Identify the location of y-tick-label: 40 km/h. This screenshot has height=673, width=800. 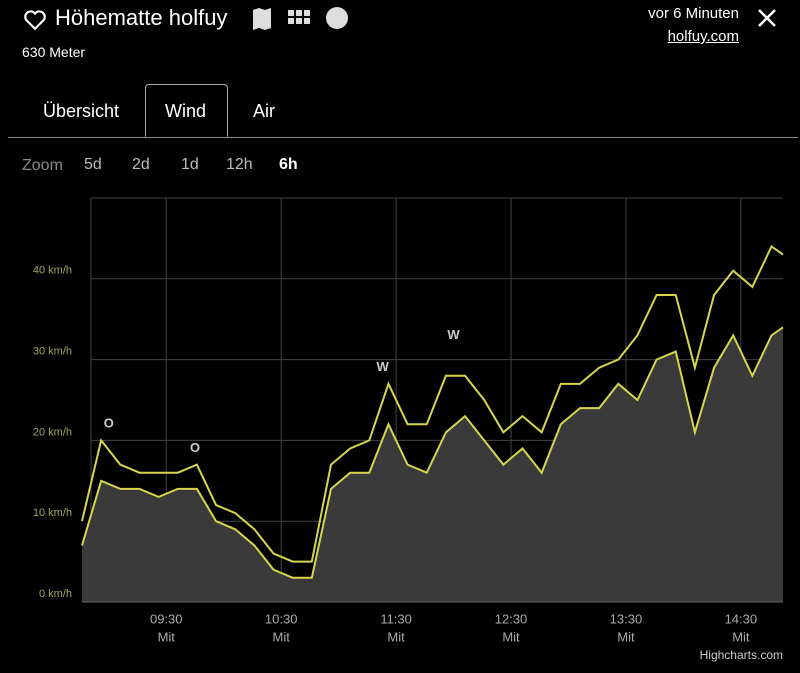
(52, 271).